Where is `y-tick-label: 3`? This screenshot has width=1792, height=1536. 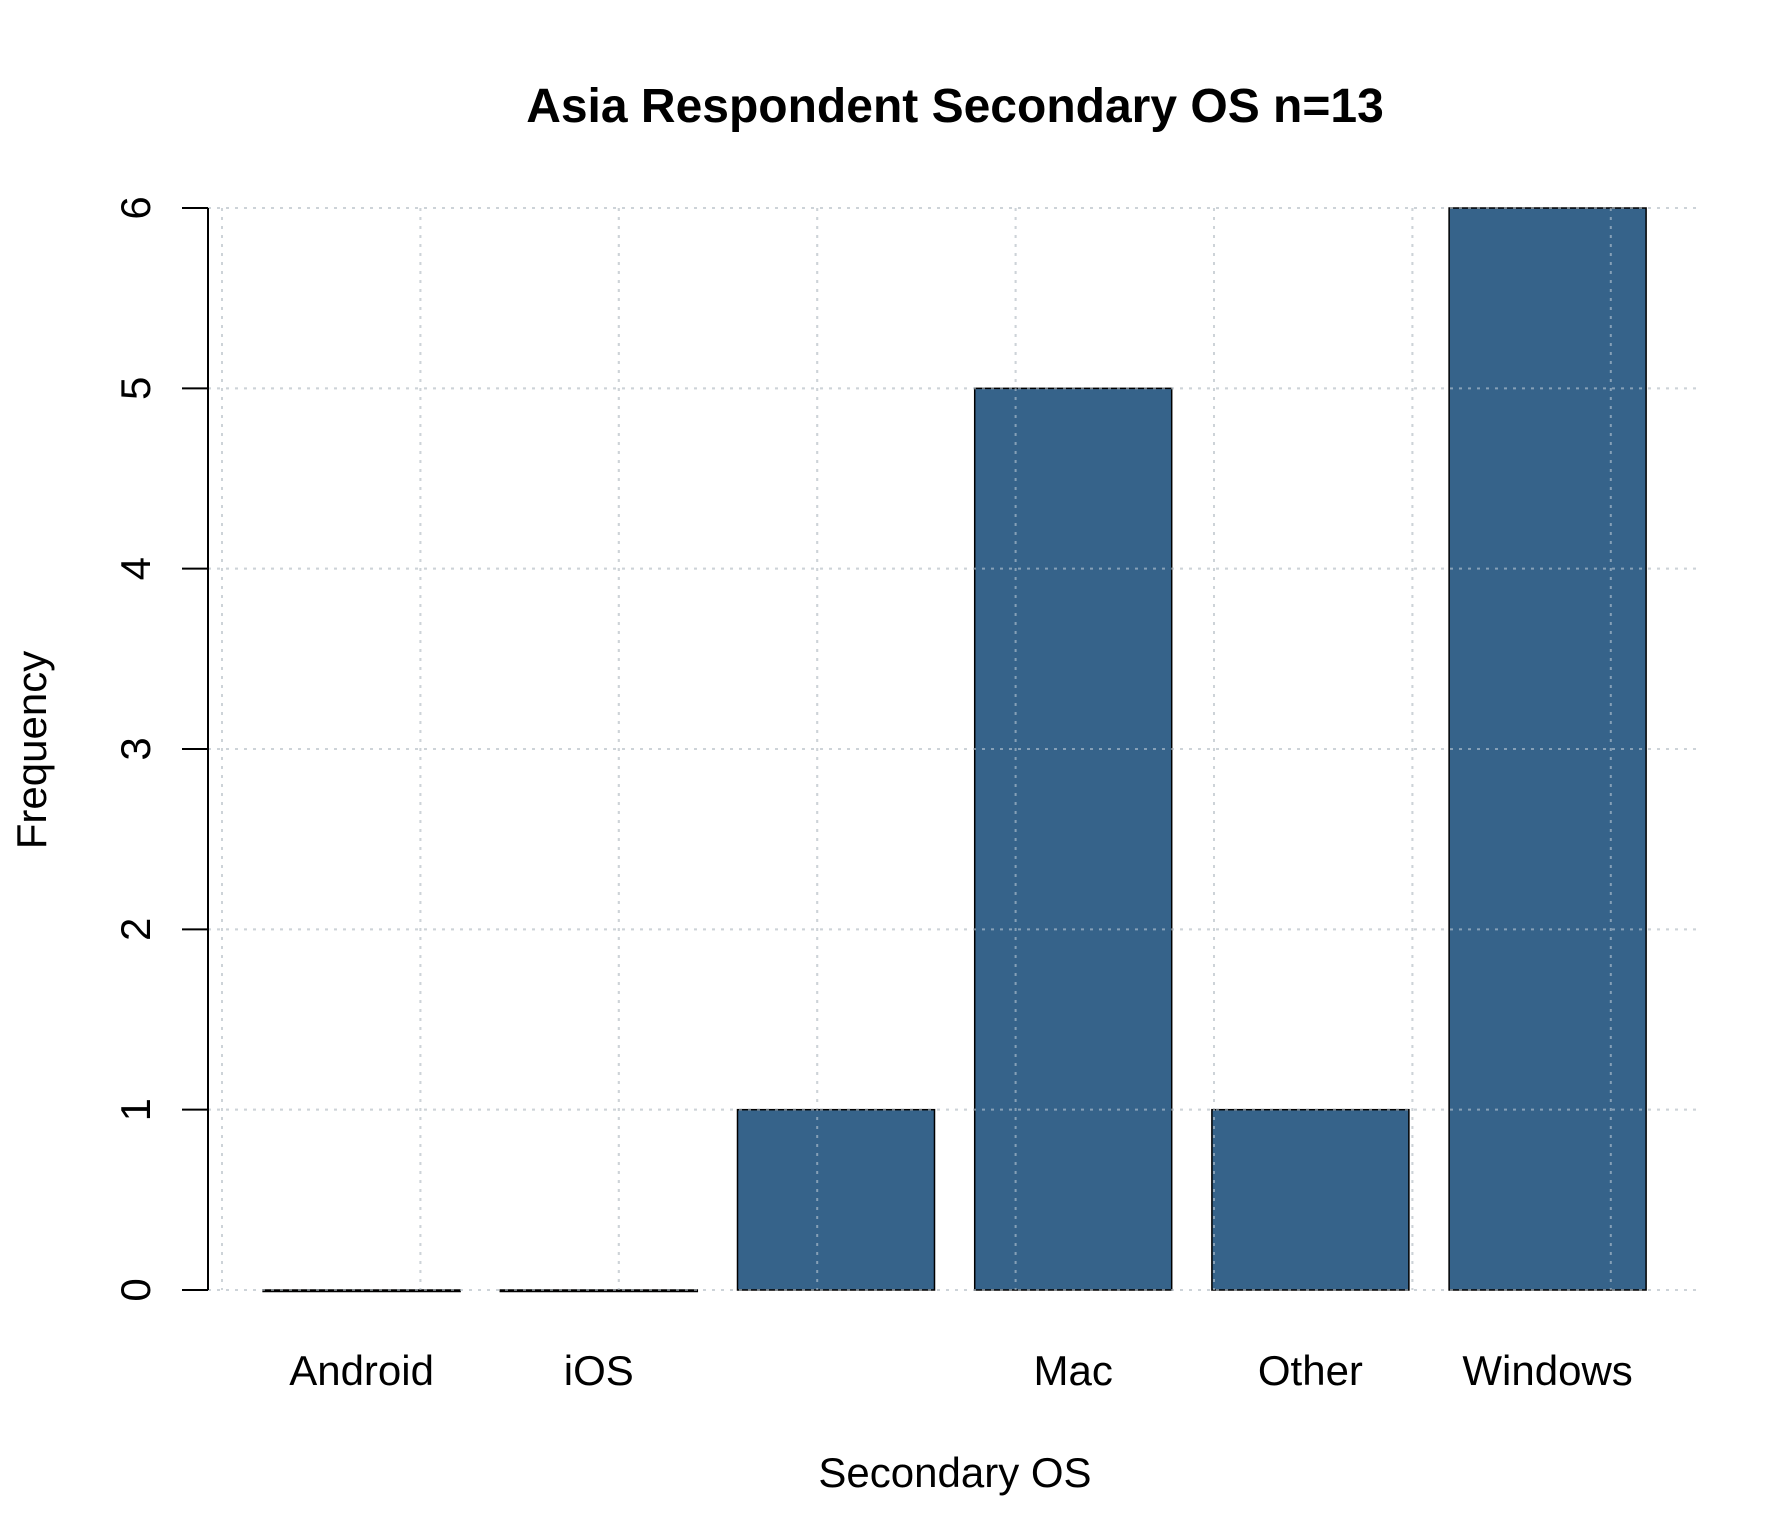 y-tick-label: 3 is located at coordinates (135, 748).